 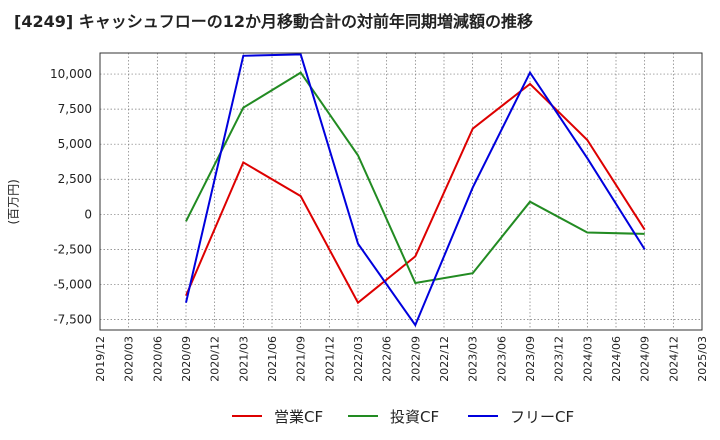 What do you see at coordinates (272, 359) in the screenshot?
I see `x-tick-label: 2021/06` at bounding box center [272, 359].